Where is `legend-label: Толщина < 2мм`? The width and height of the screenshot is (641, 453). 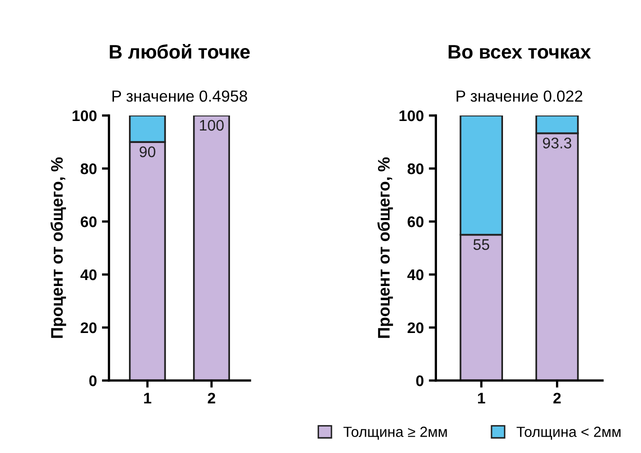 legend-label: Толщина < 2мм is located at coordinates (568, 433).